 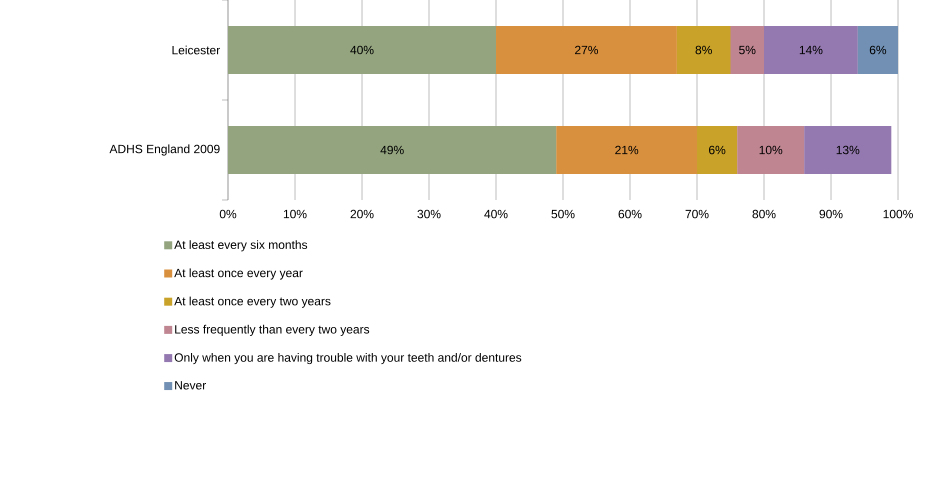 What do you see at coordinates (348, 358) in the screenshot?
I see `legend-label: Only when you are having trouble with your teeth and/or dentures` at bounding box center [348, 358].